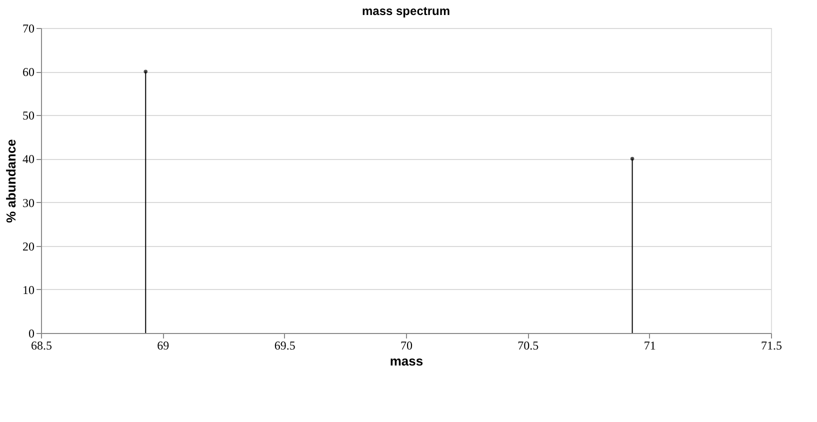  What do you see at coordinates (407, 361) in the screenshot?
I see `x-axis-title: mass` at bounding box center [407, 361].